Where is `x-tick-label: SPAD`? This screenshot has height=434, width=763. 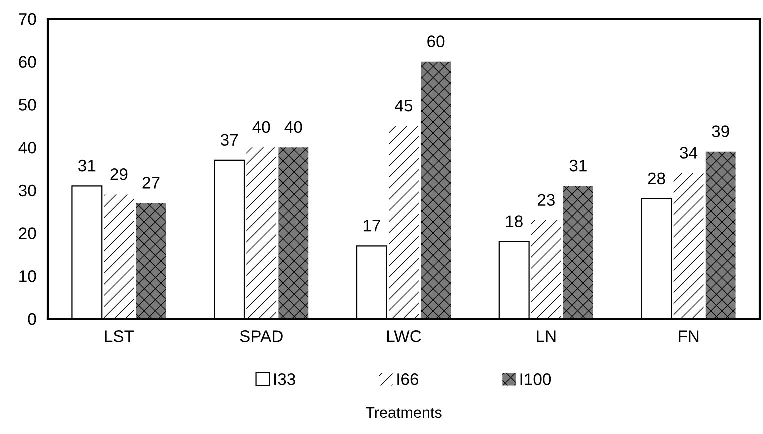 x-tick-label: SPAD is located at coordinates (261, 336).